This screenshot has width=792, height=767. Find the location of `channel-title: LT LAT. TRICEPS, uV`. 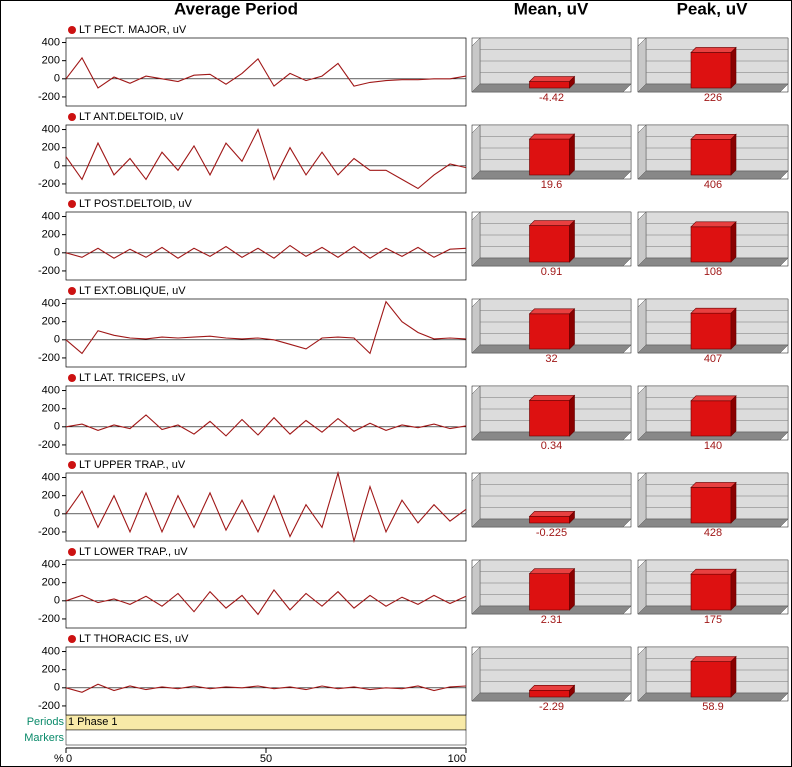

channel-title: LT LAT. TRICEPS, uV is located at coordinates (132, 378).